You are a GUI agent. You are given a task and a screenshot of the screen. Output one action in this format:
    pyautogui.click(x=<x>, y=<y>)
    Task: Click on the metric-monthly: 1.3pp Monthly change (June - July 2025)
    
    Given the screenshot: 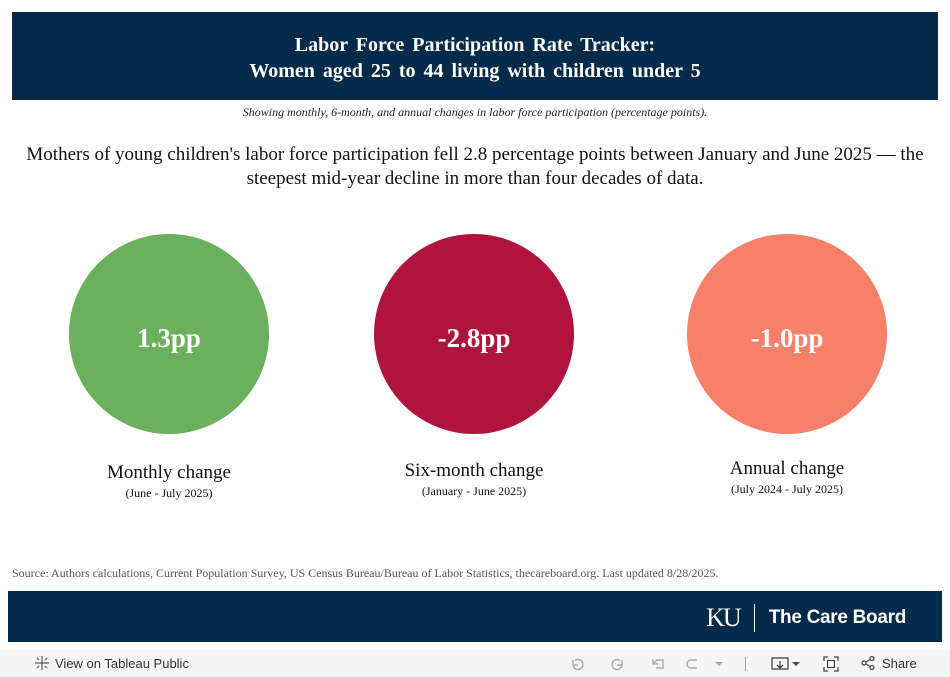 What is the action you would take?
    pyautogui.click(x=169, y=367)
    